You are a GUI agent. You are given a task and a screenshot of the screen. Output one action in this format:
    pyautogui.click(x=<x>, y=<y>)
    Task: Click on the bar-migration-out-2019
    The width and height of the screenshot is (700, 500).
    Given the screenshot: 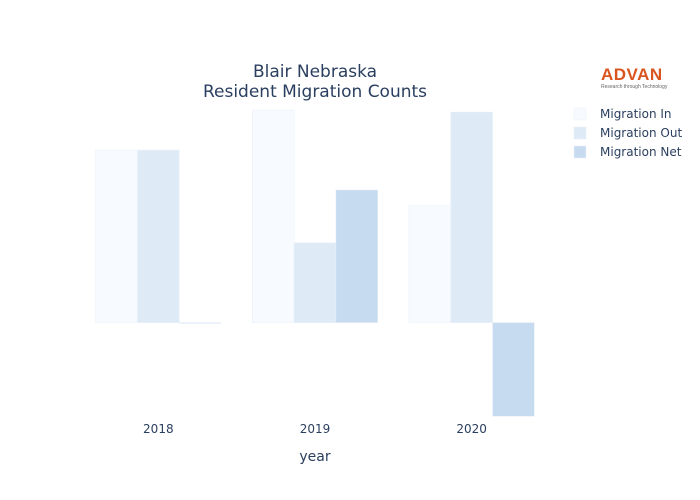 What is the action you would take?
    pyautogui.click(x=315, y=282)
    